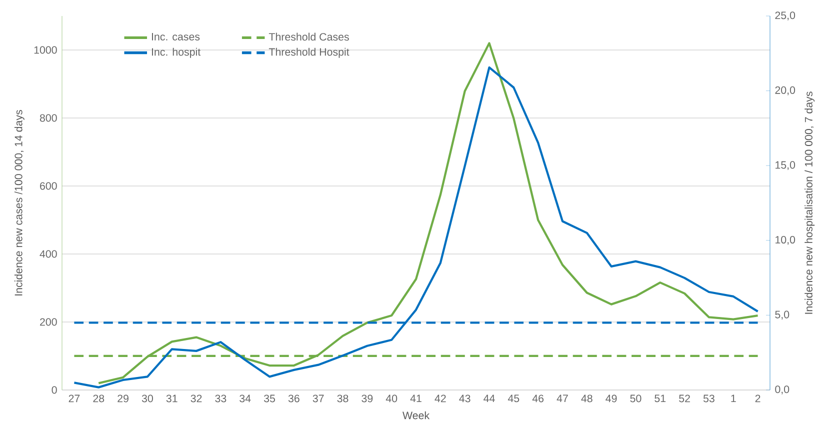 The image size is (823, 441). Describe the element at coordinates (538, 398) in the screenshot. I see `x-tick-label: 46` at that location.